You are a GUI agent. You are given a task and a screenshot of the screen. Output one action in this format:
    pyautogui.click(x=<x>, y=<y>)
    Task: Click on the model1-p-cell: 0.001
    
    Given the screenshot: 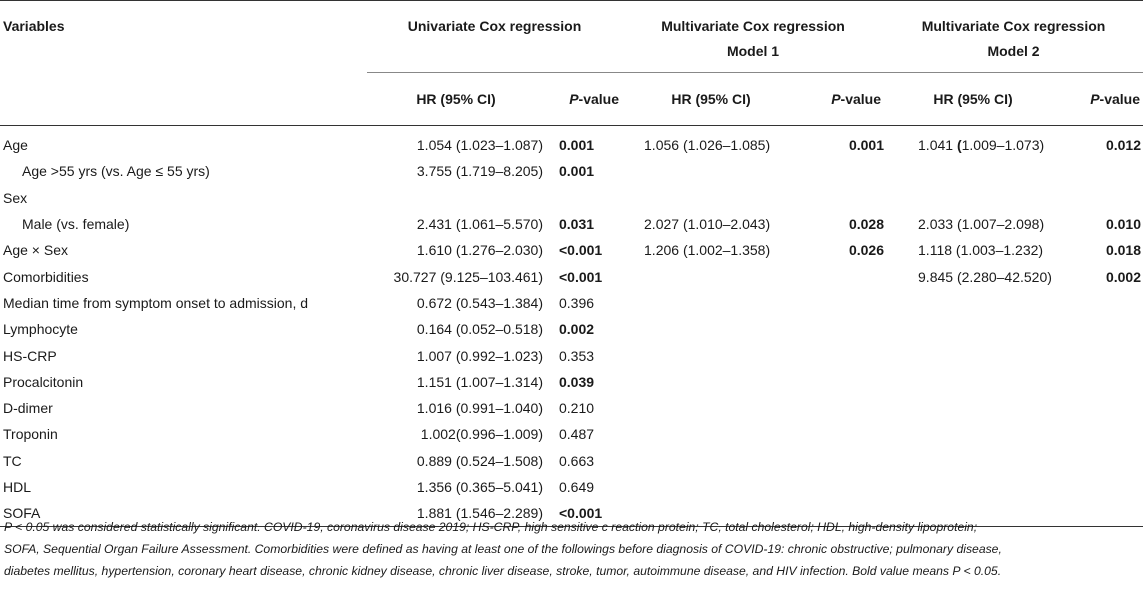 What is the action you would take?
    pyautogui.click(x=866, y=145)
    